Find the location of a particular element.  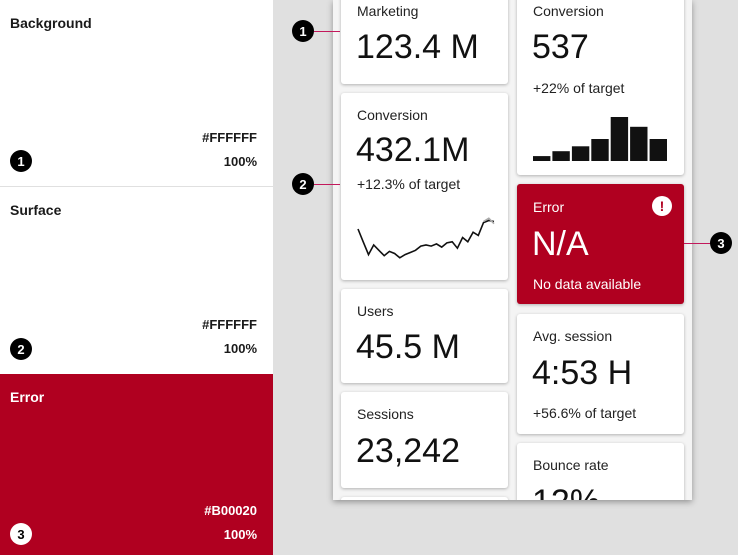

card-error: Error ! N/A No data available is located at coordinates (600, 244).